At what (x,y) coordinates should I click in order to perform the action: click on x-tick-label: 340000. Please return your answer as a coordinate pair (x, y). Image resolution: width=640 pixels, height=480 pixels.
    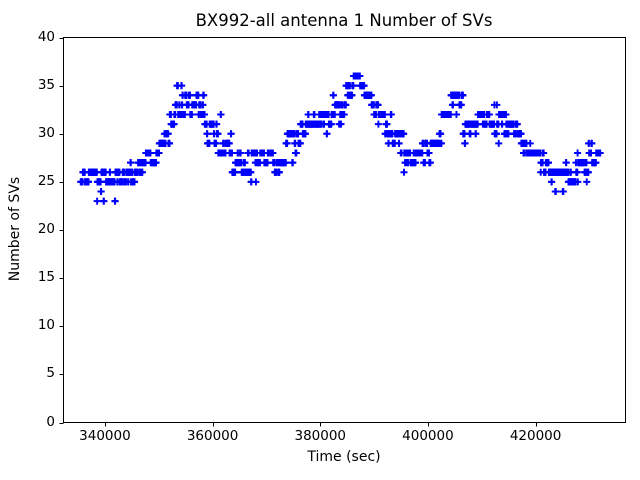
    Looking at the image, I should click on (105, 436).